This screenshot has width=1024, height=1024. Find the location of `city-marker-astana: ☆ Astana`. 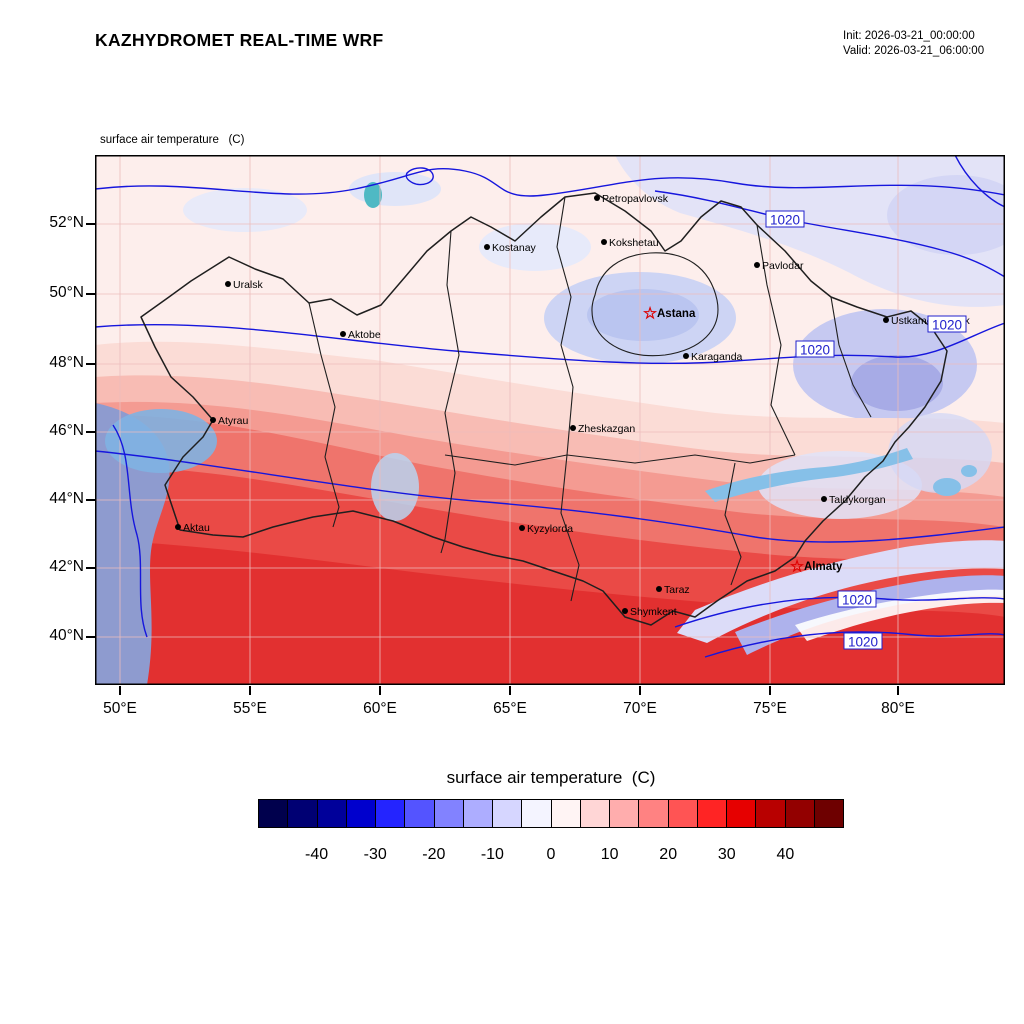

city-marker-astana: ☆ Astana is located at coordinates (669, 314).